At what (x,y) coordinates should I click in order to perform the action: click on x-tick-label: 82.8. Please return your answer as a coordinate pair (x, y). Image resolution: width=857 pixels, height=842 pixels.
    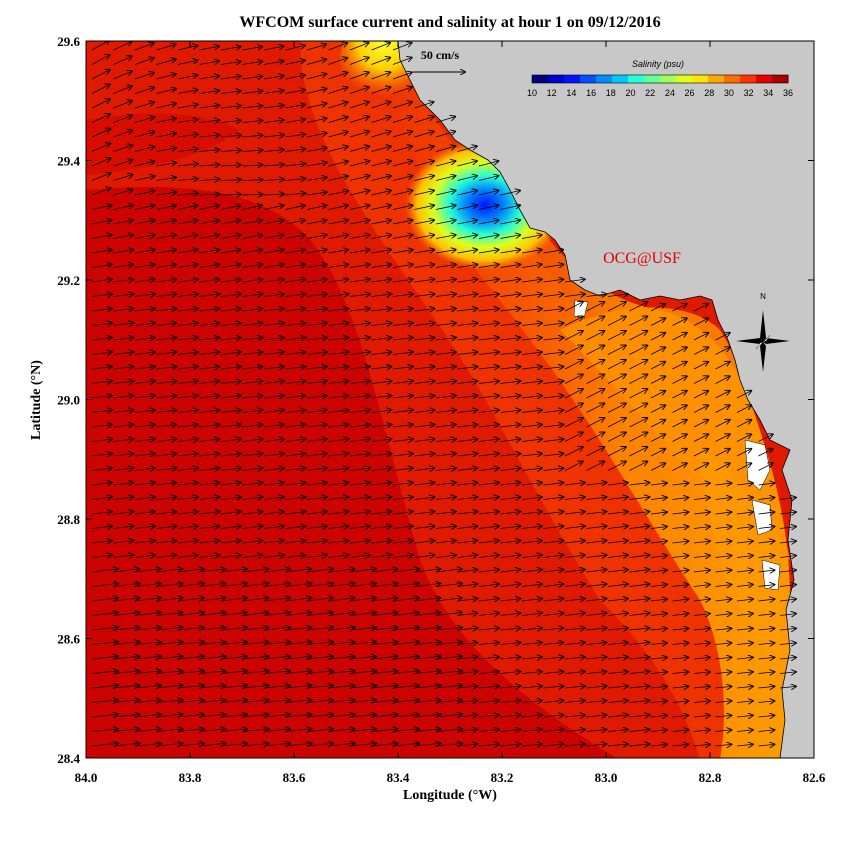
    Looking at the image, I should click on (710, 777).